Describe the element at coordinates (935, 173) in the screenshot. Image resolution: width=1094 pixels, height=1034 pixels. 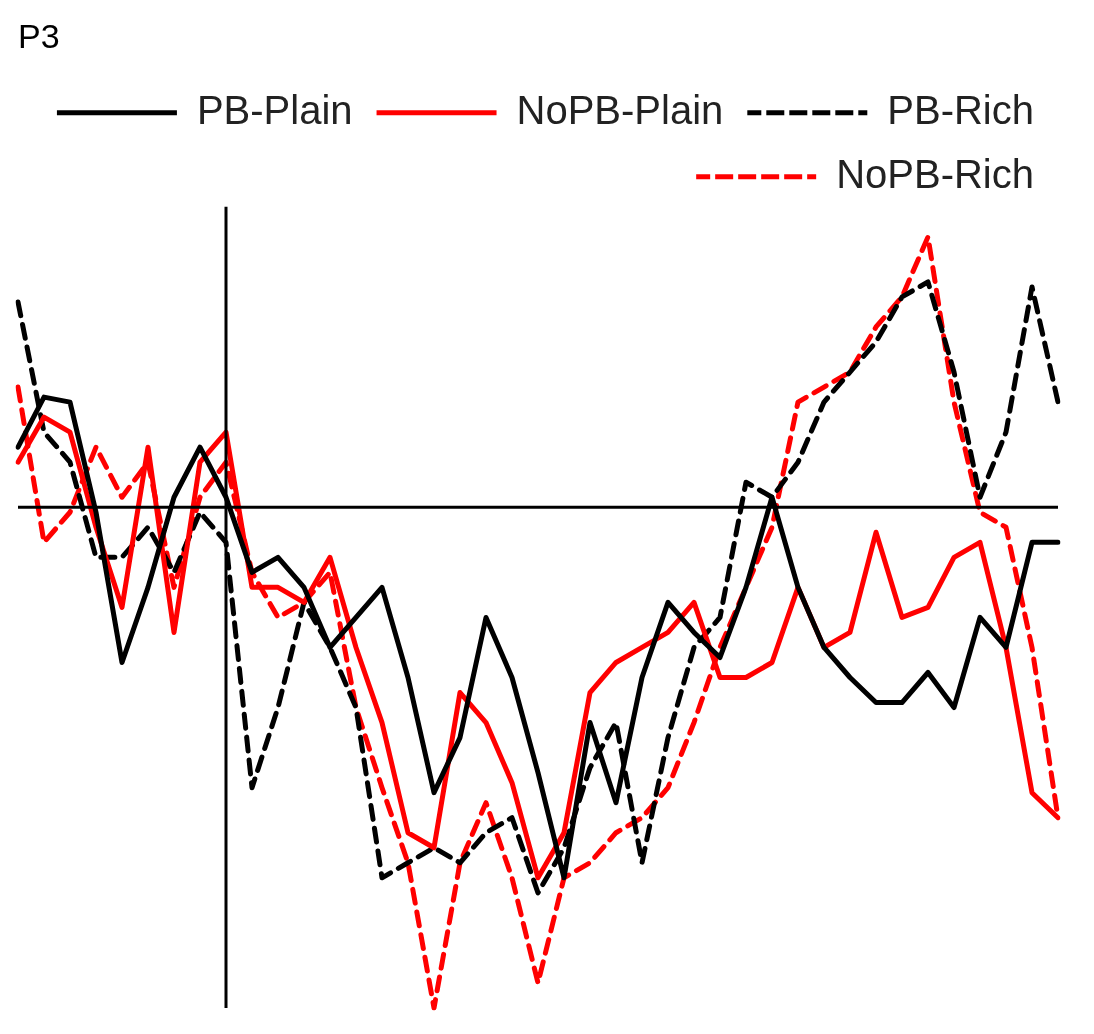
I see `legend-label: NoPB-Rich` at that location.